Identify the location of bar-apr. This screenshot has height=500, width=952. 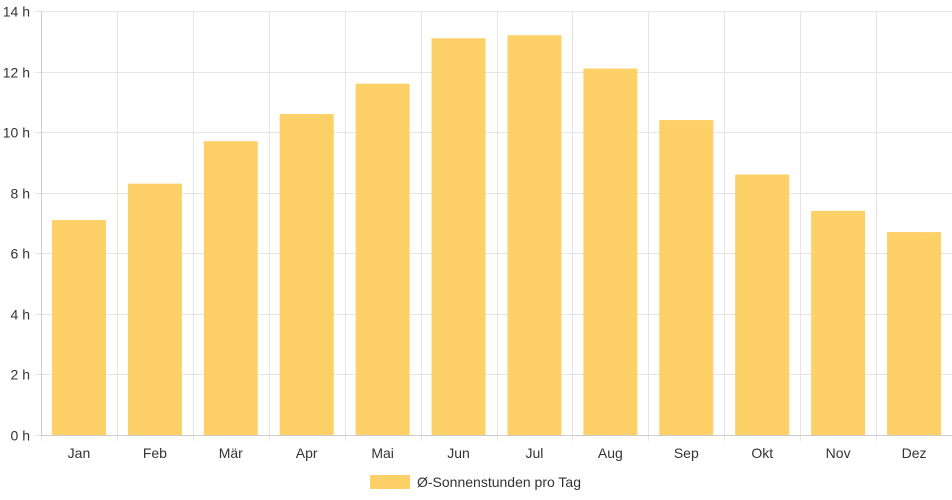
(306, 274).